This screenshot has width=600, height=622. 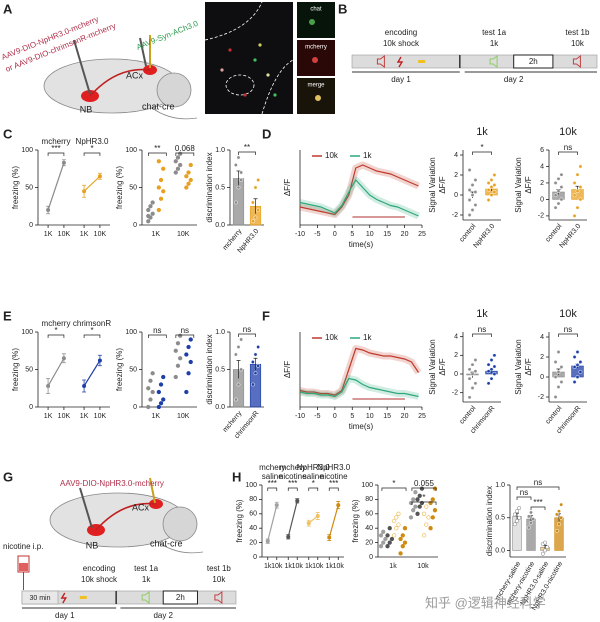 What do you see at coordinates (333, 467) in the screenshot?
I see `group-name: NpHR3.0` at bounding box center [333, 467].